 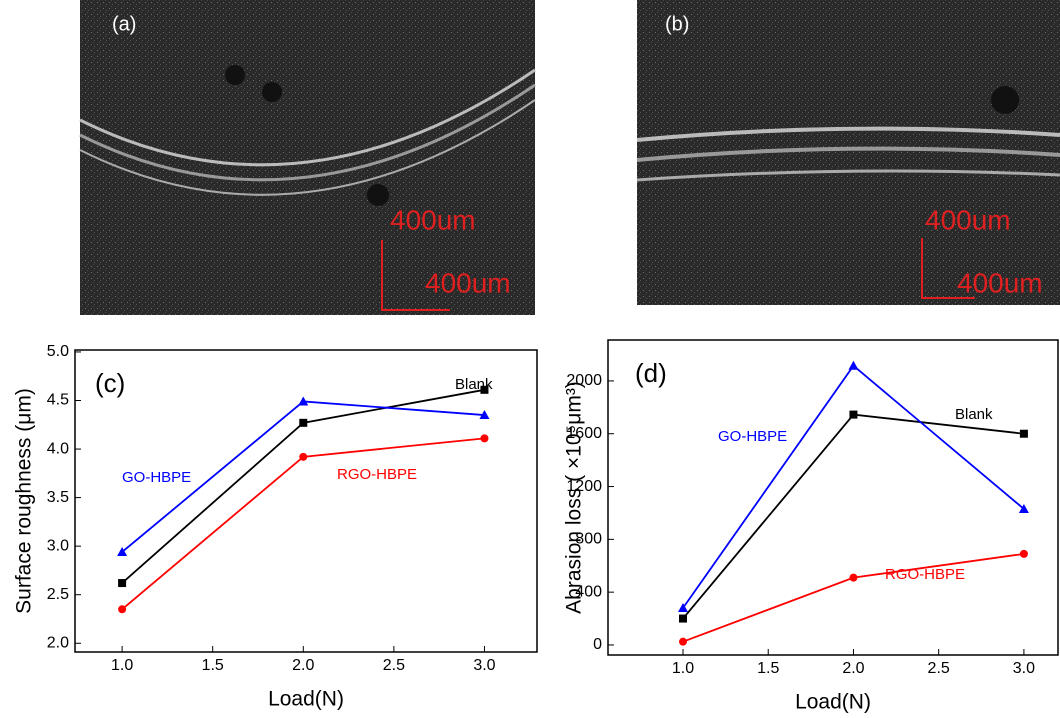 What do you see at coordinates (588, 539) in the screenshot?
I see `y-tick-label: 800` at bounding box center [588, 539].